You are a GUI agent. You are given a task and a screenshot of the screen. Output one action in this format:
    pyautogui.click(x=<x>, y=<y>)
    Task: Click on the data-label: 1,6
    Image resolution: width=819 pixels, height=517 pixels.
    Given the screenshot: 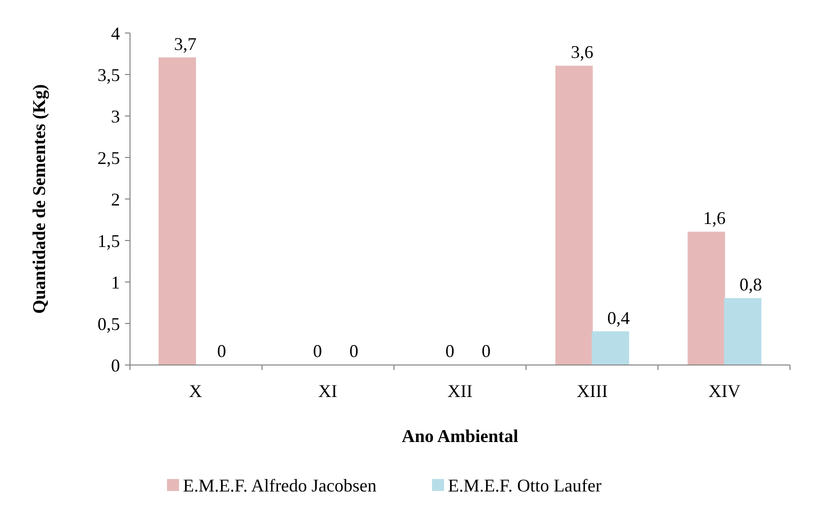 What is the action you would take?
    pyautogui.click(x=714, y=218)
    